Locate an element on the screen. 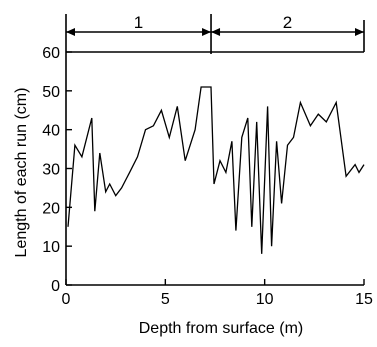 This screenshot has height=347, width=377. y-tick-label: 20 is located at coordinates (51, 208).